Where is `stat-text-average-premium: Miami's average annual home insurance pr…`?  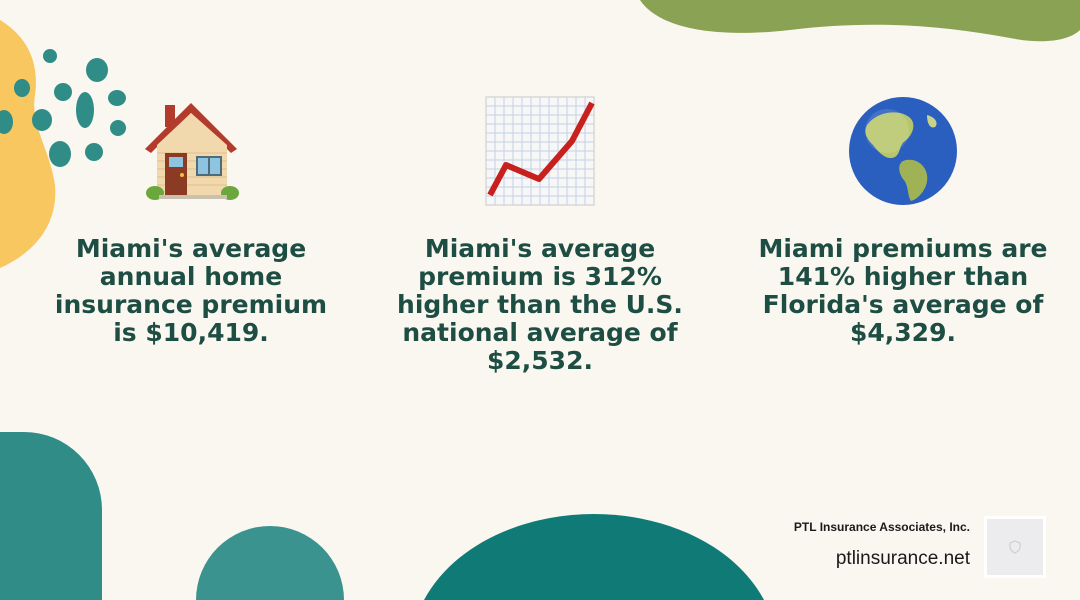
stat-text-average-premium: Miami's average annual home insurance pr… is located at coordinates (191, 290).